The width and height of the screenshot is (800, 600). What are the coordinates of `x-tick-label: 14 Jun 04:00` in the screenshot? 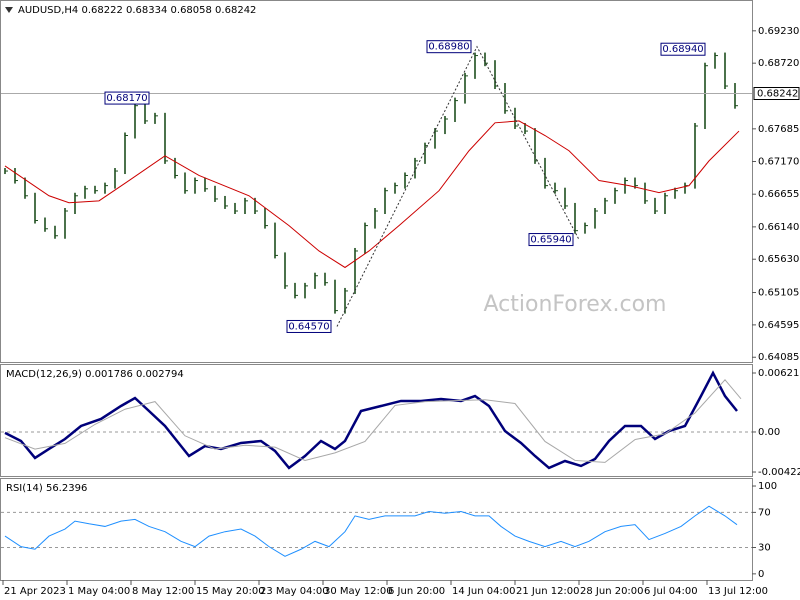 It's located at (484, 591).